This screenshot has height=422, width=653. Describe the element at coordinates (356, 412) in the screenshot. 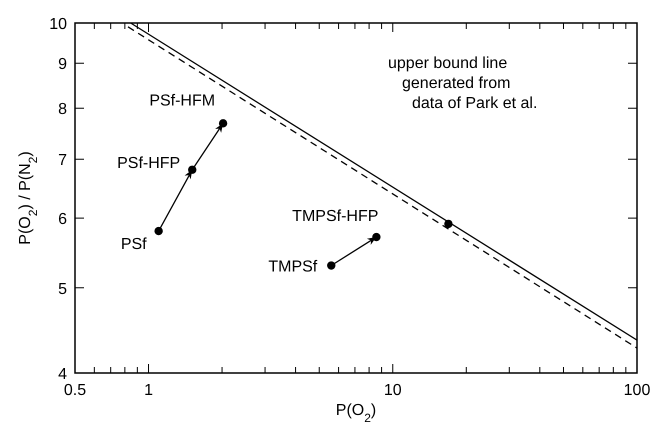

I see `x-axis-title: P(O$_{2}$)` at that location.